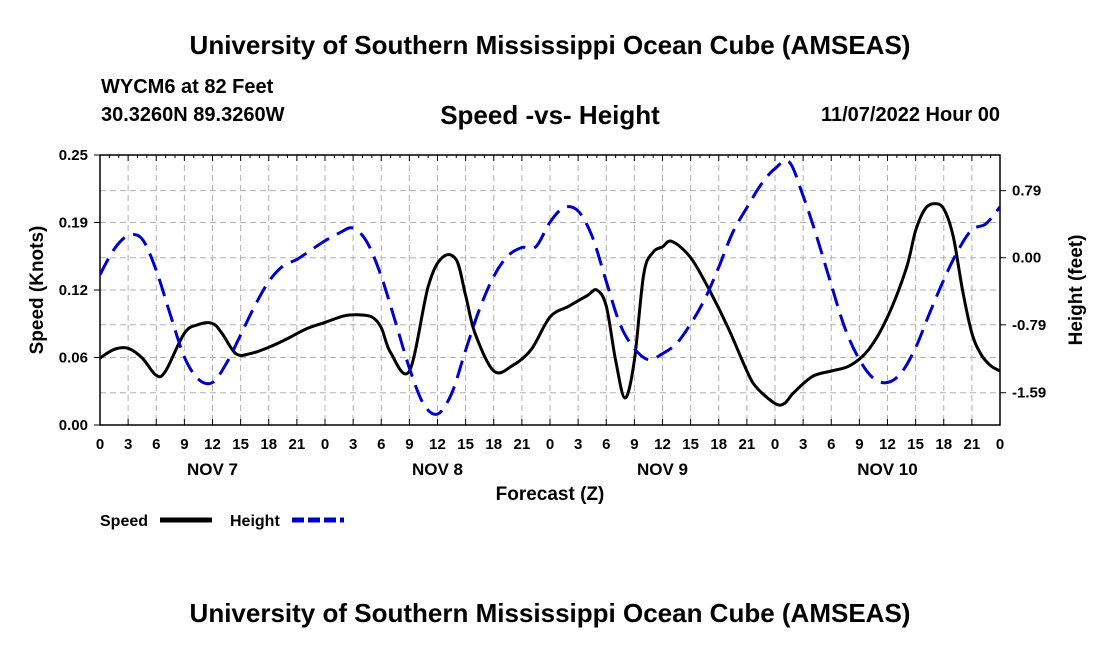 The height and width of the screenshot is (650, 1100). What do you see at coordinates (73, 223) in the screenshot?
I see `y-tick-label: 0.19` at bounding box center [73, 223].